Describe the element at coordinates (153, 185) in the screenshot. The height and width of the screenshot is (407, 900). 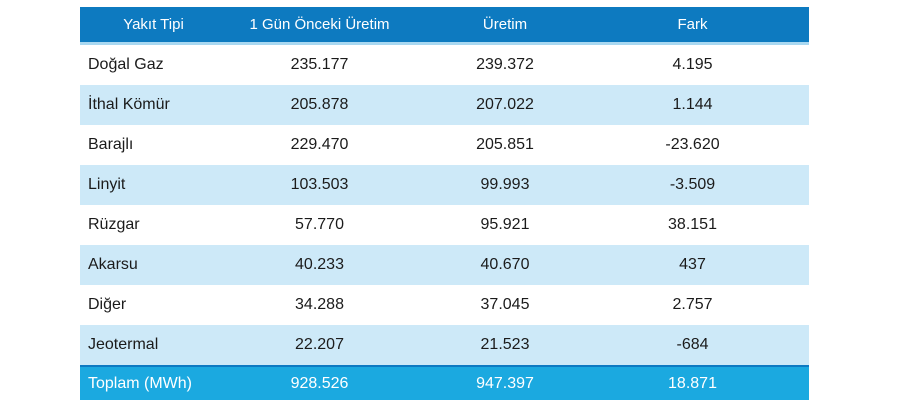
I see `fuel-type-cell: Linyit` at that location.